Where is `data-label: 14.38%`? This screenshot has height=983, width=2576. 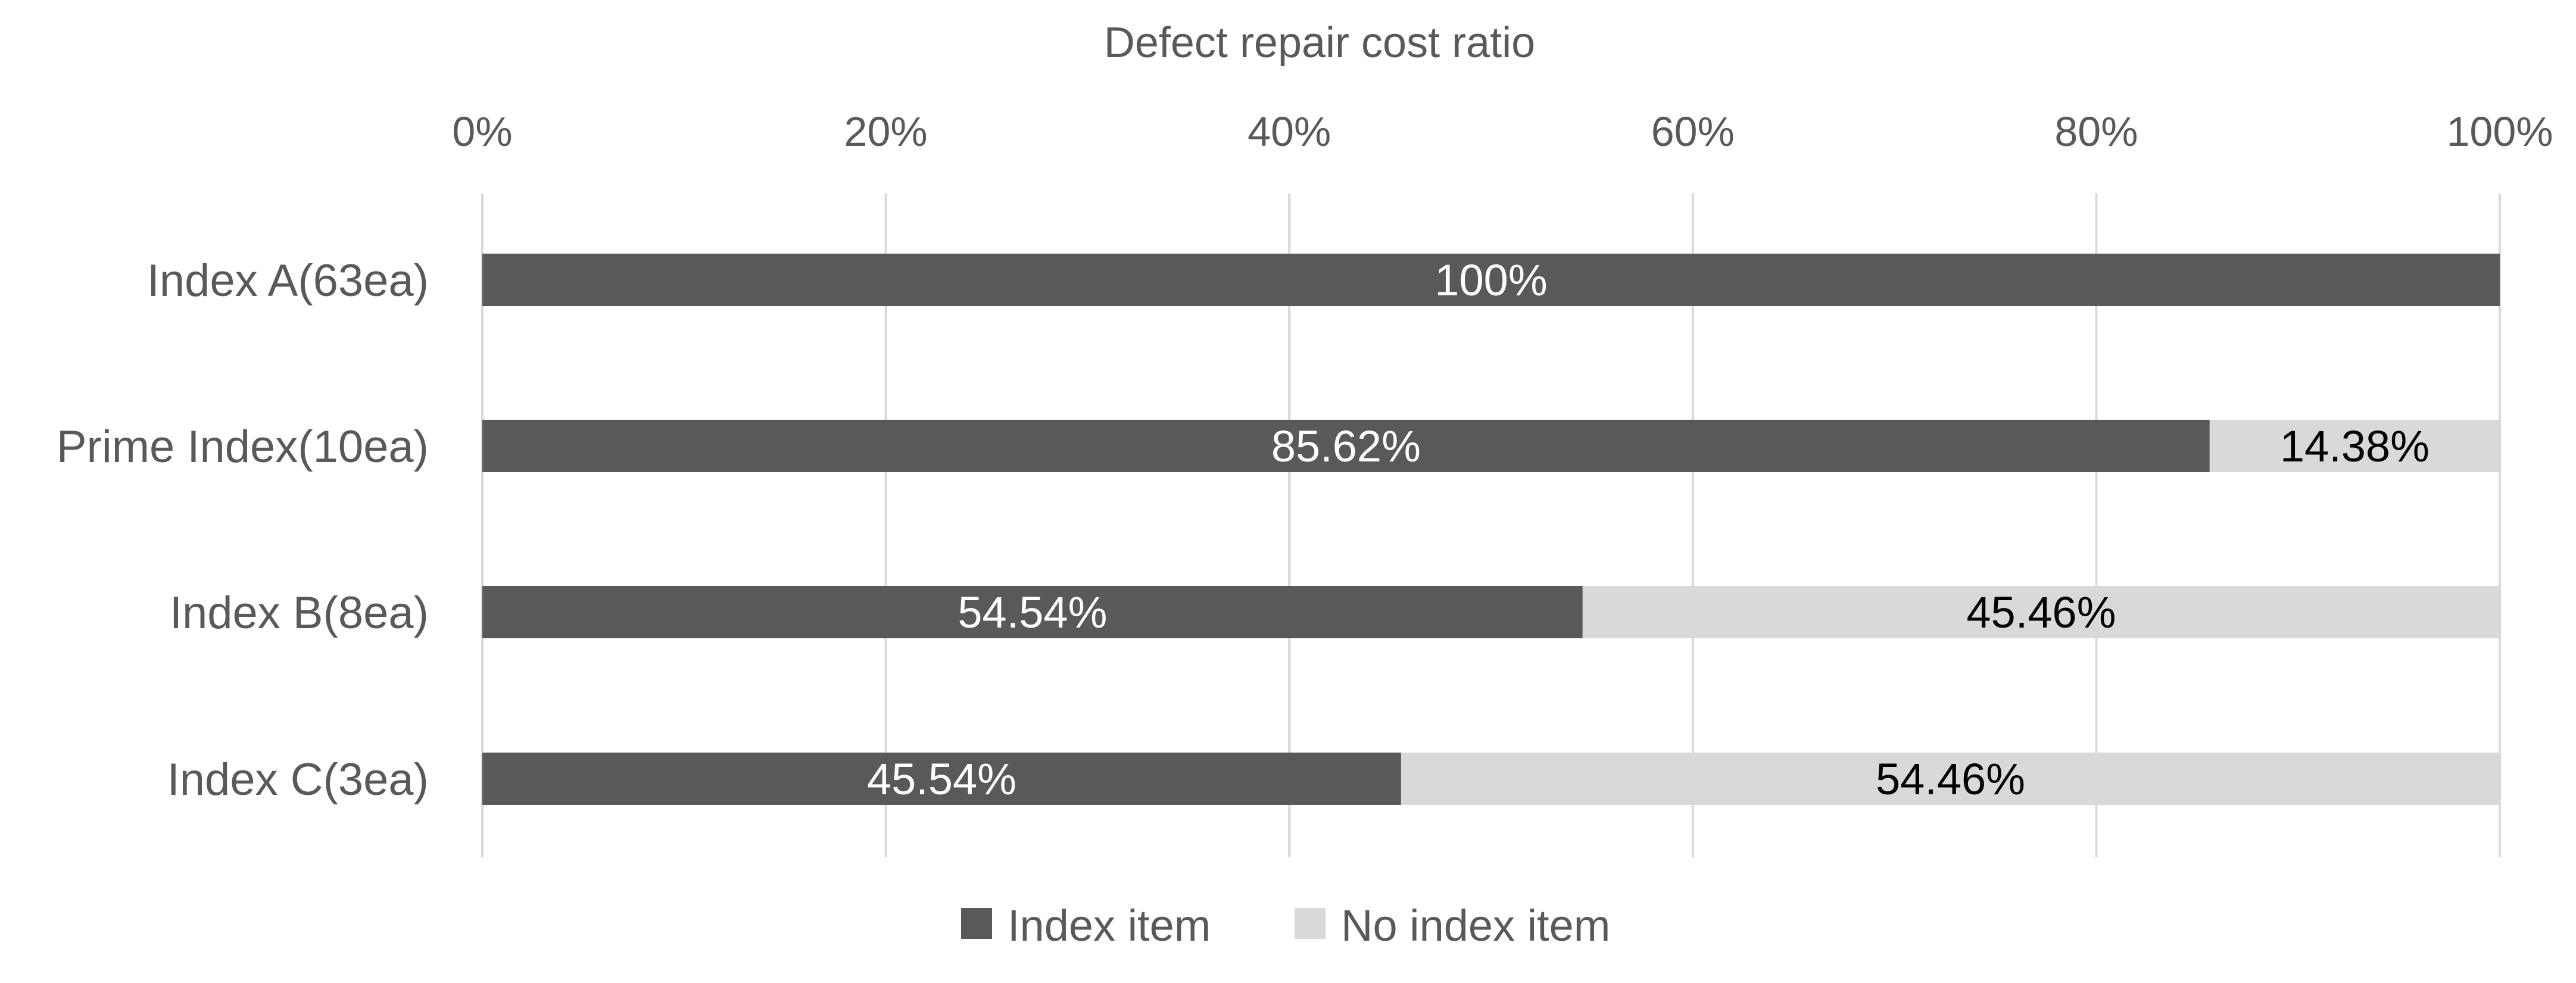 data-label: 14.38% is located at coordinates (2355, 446).